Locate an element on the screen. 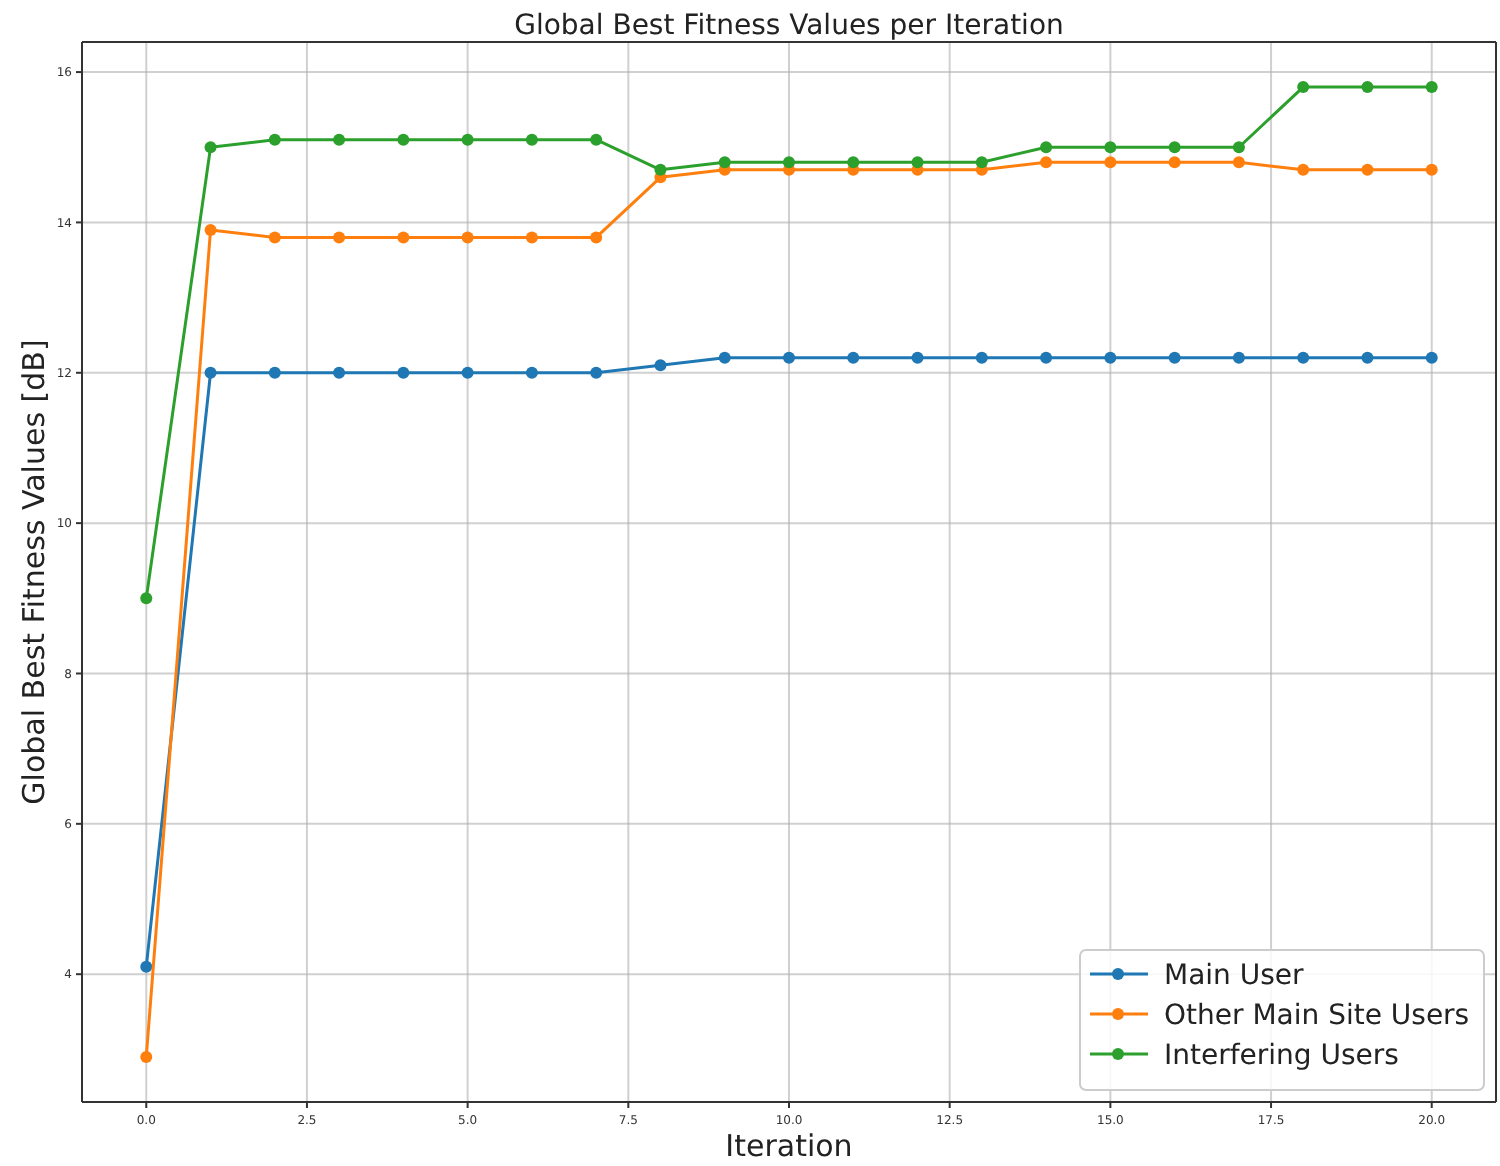  legend-label: Main User is located at coordinates (1234, 975).